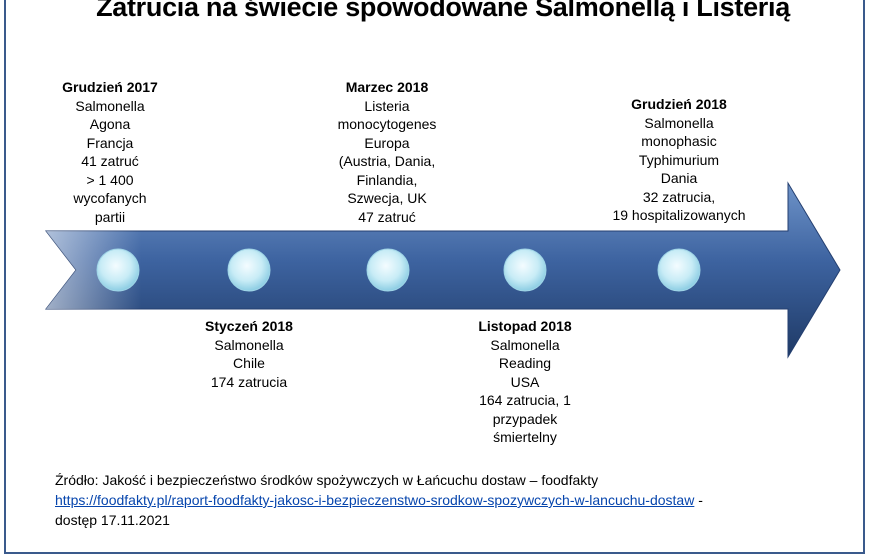 This screenshot has width=886, height=554. Describe the element at coordinates (525, 400) in the screenshot. I see `event-detail: 164 zatrucia, 1` at that location.